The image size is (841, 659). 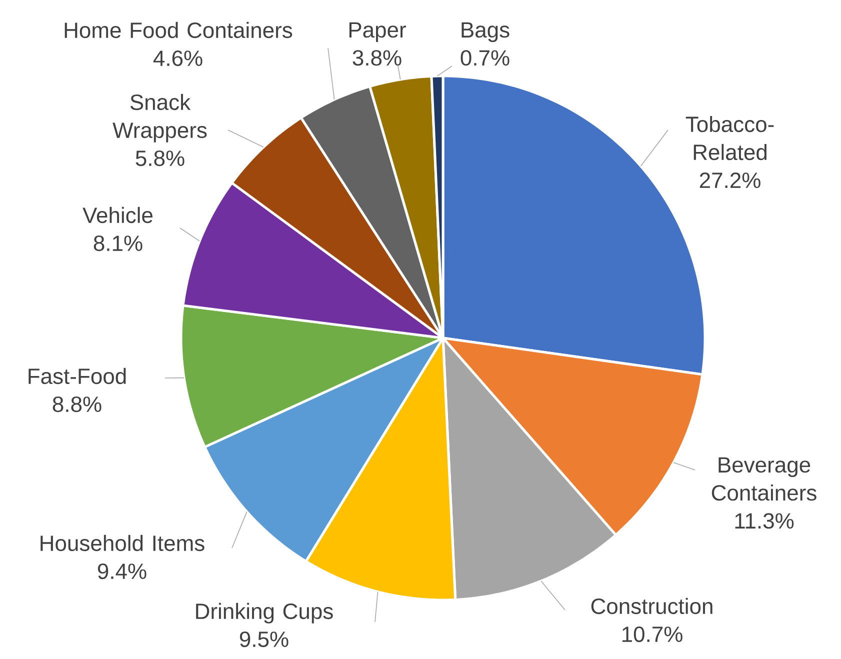 I want to click on data-label: 8.8%, so click(x=77, y=404).